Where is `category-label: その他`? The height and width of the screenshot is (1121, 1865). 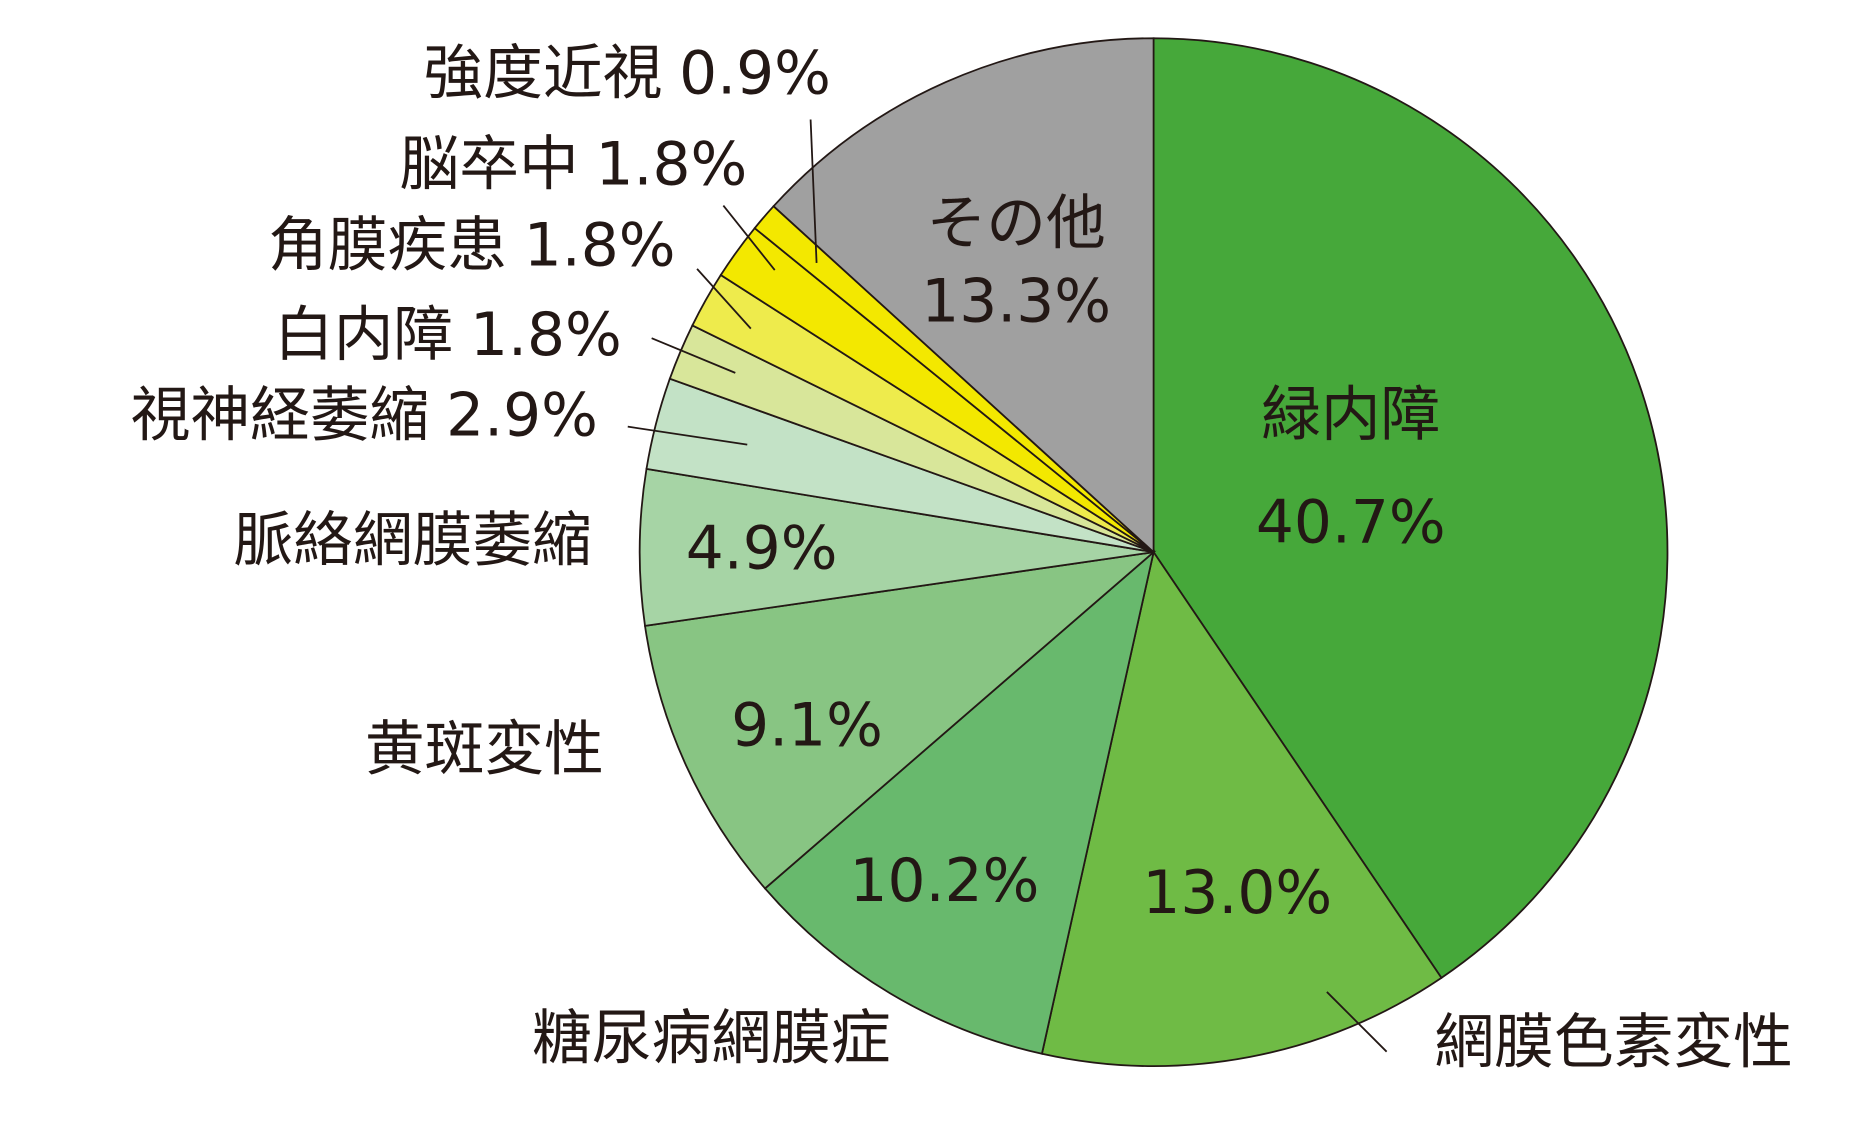 category-label: その他 is located at coordinates (1016, 224).